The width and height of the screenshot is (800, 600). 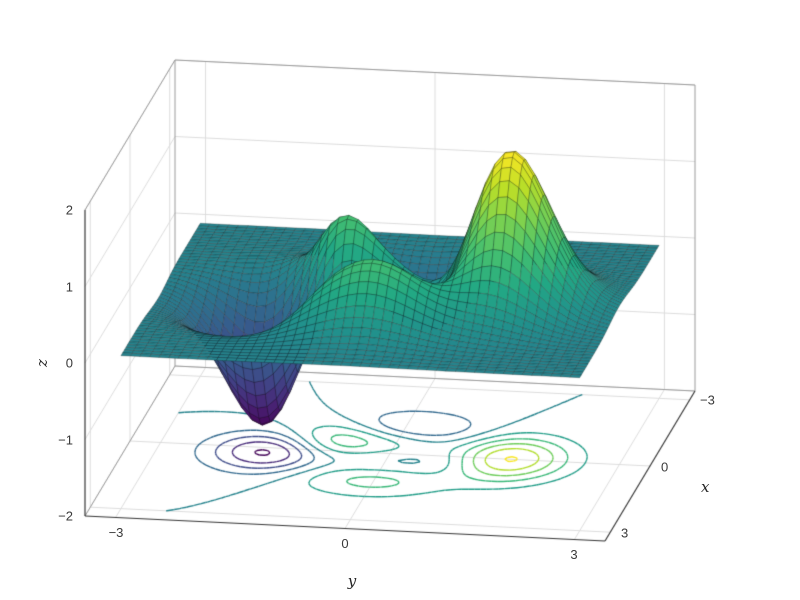 What do you see at coordinates (69, 363) in the screenshot?
I see `z-tick-label: 0` at bounding box center [69, 363].